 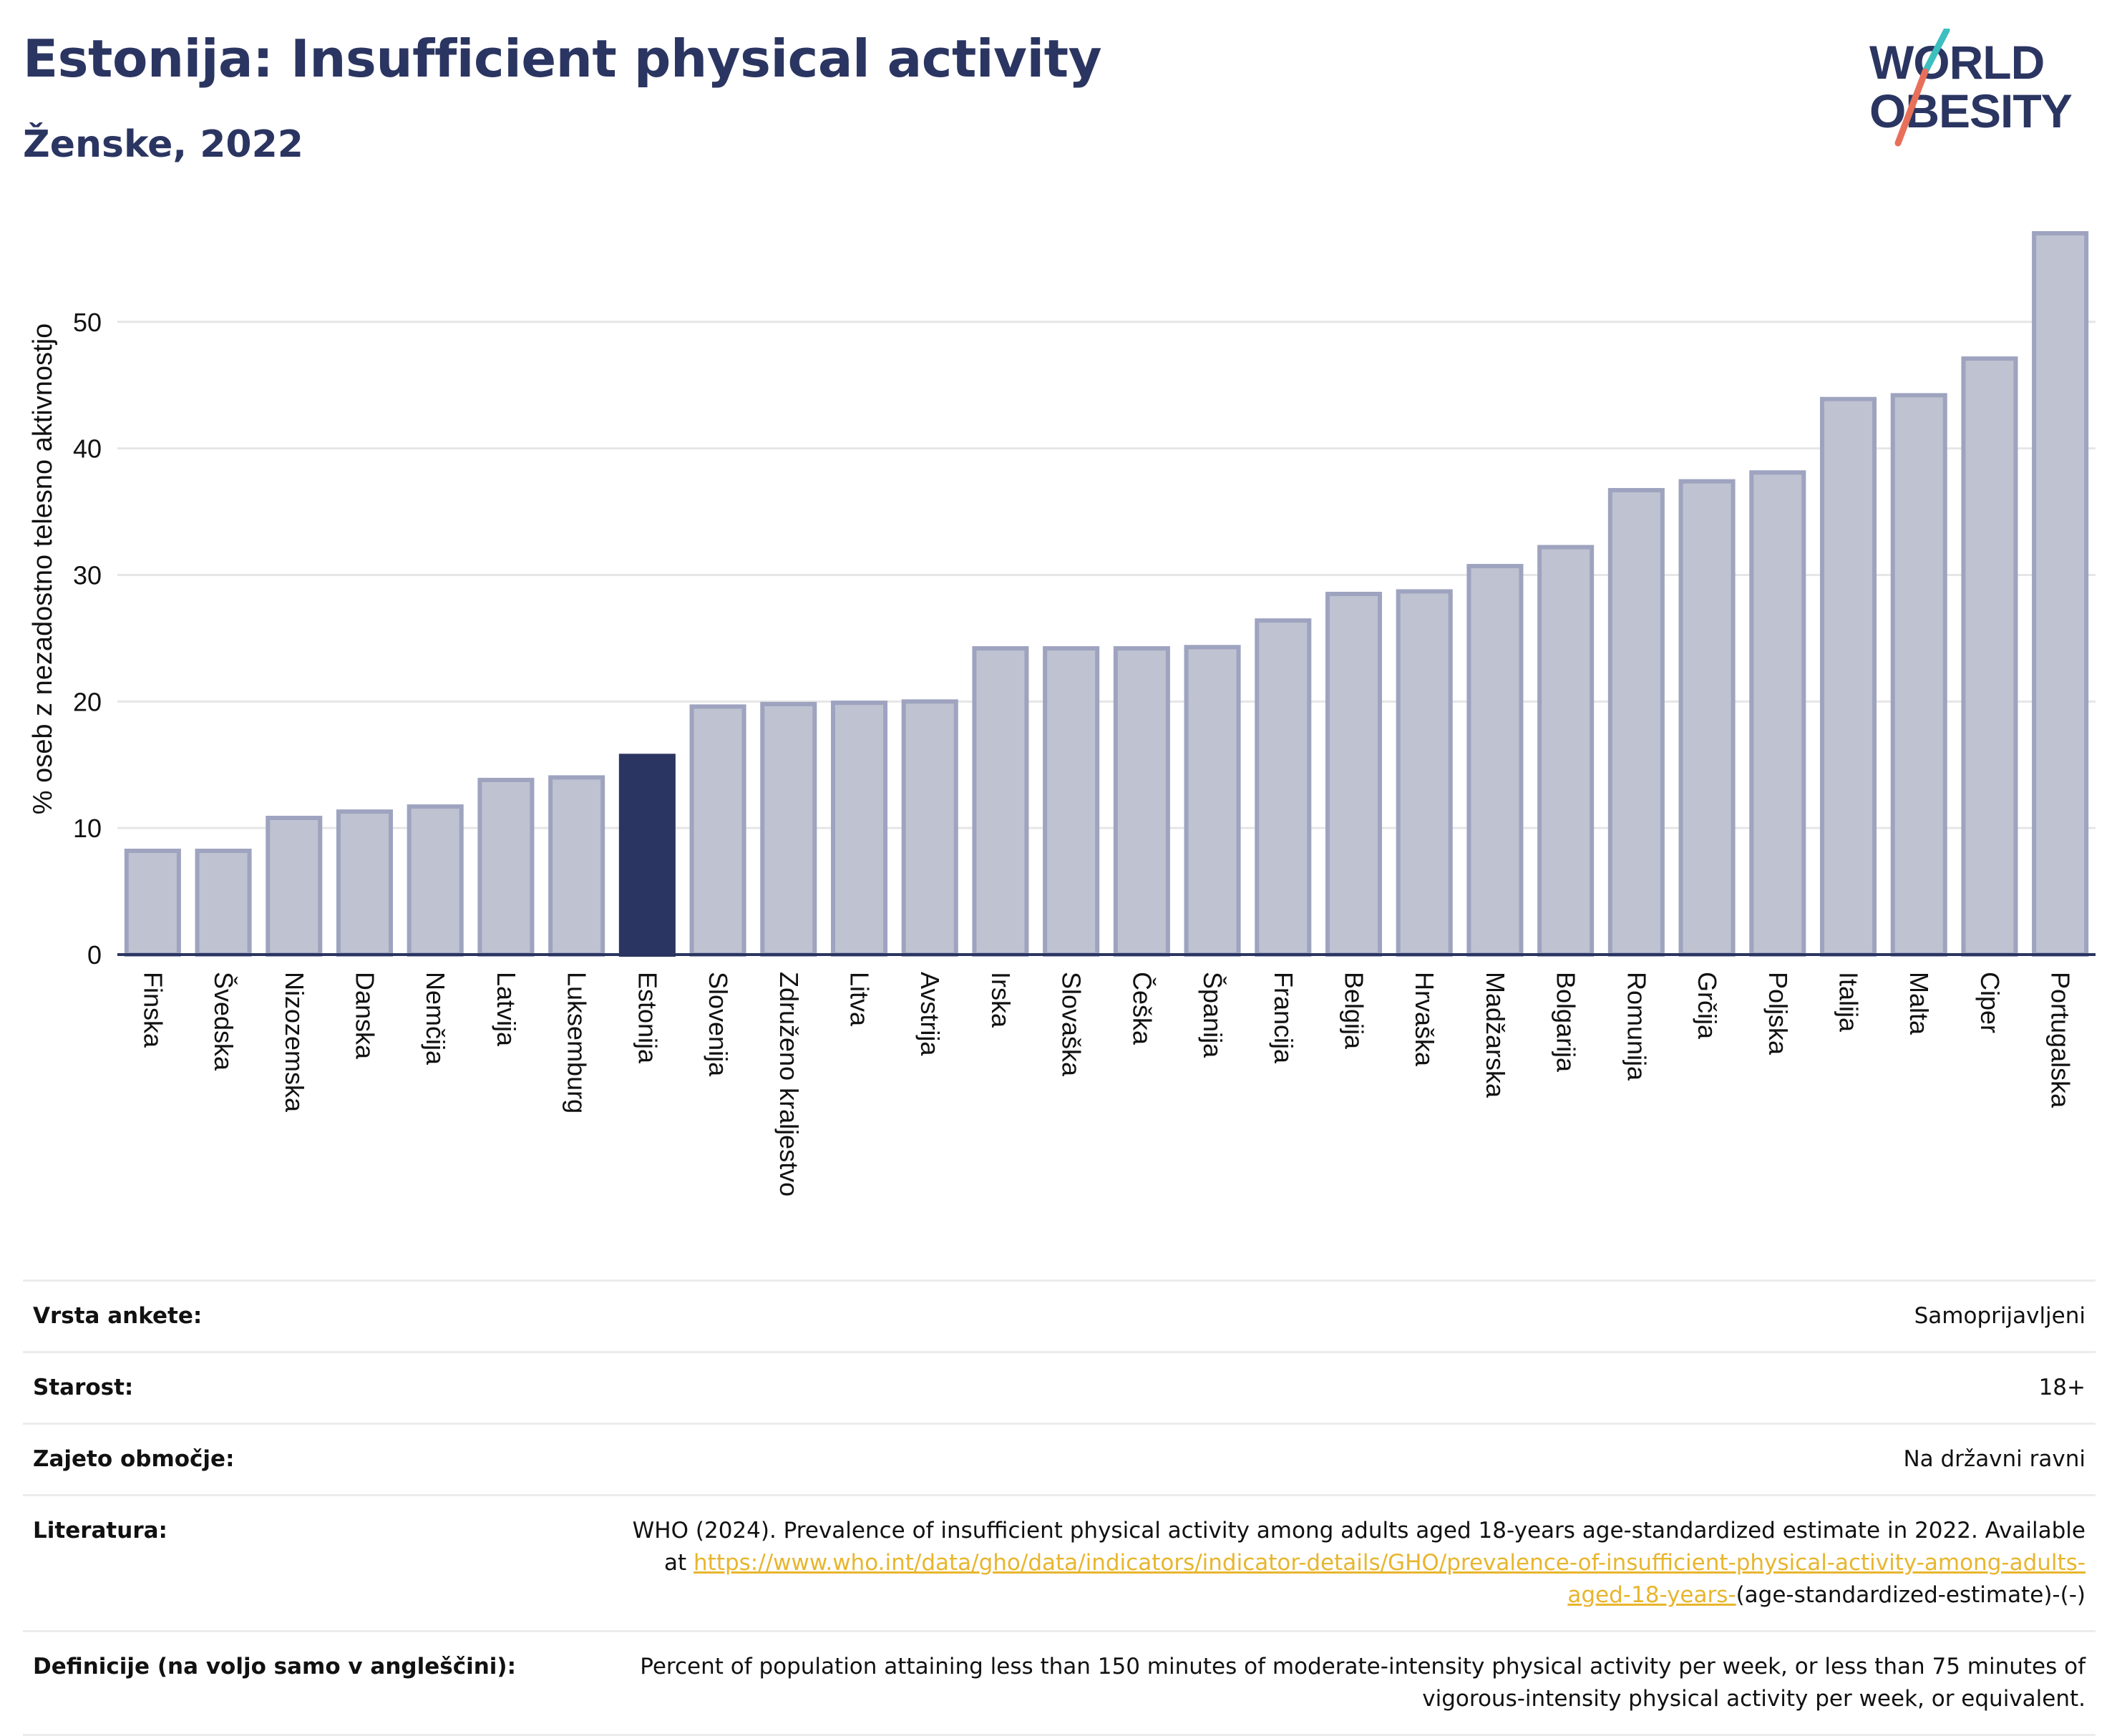 What do you see at coordinates (1990, 1003) in the screenshot?
I see `x-tick-label: Ciper` at bounding box center [1990, 1003].